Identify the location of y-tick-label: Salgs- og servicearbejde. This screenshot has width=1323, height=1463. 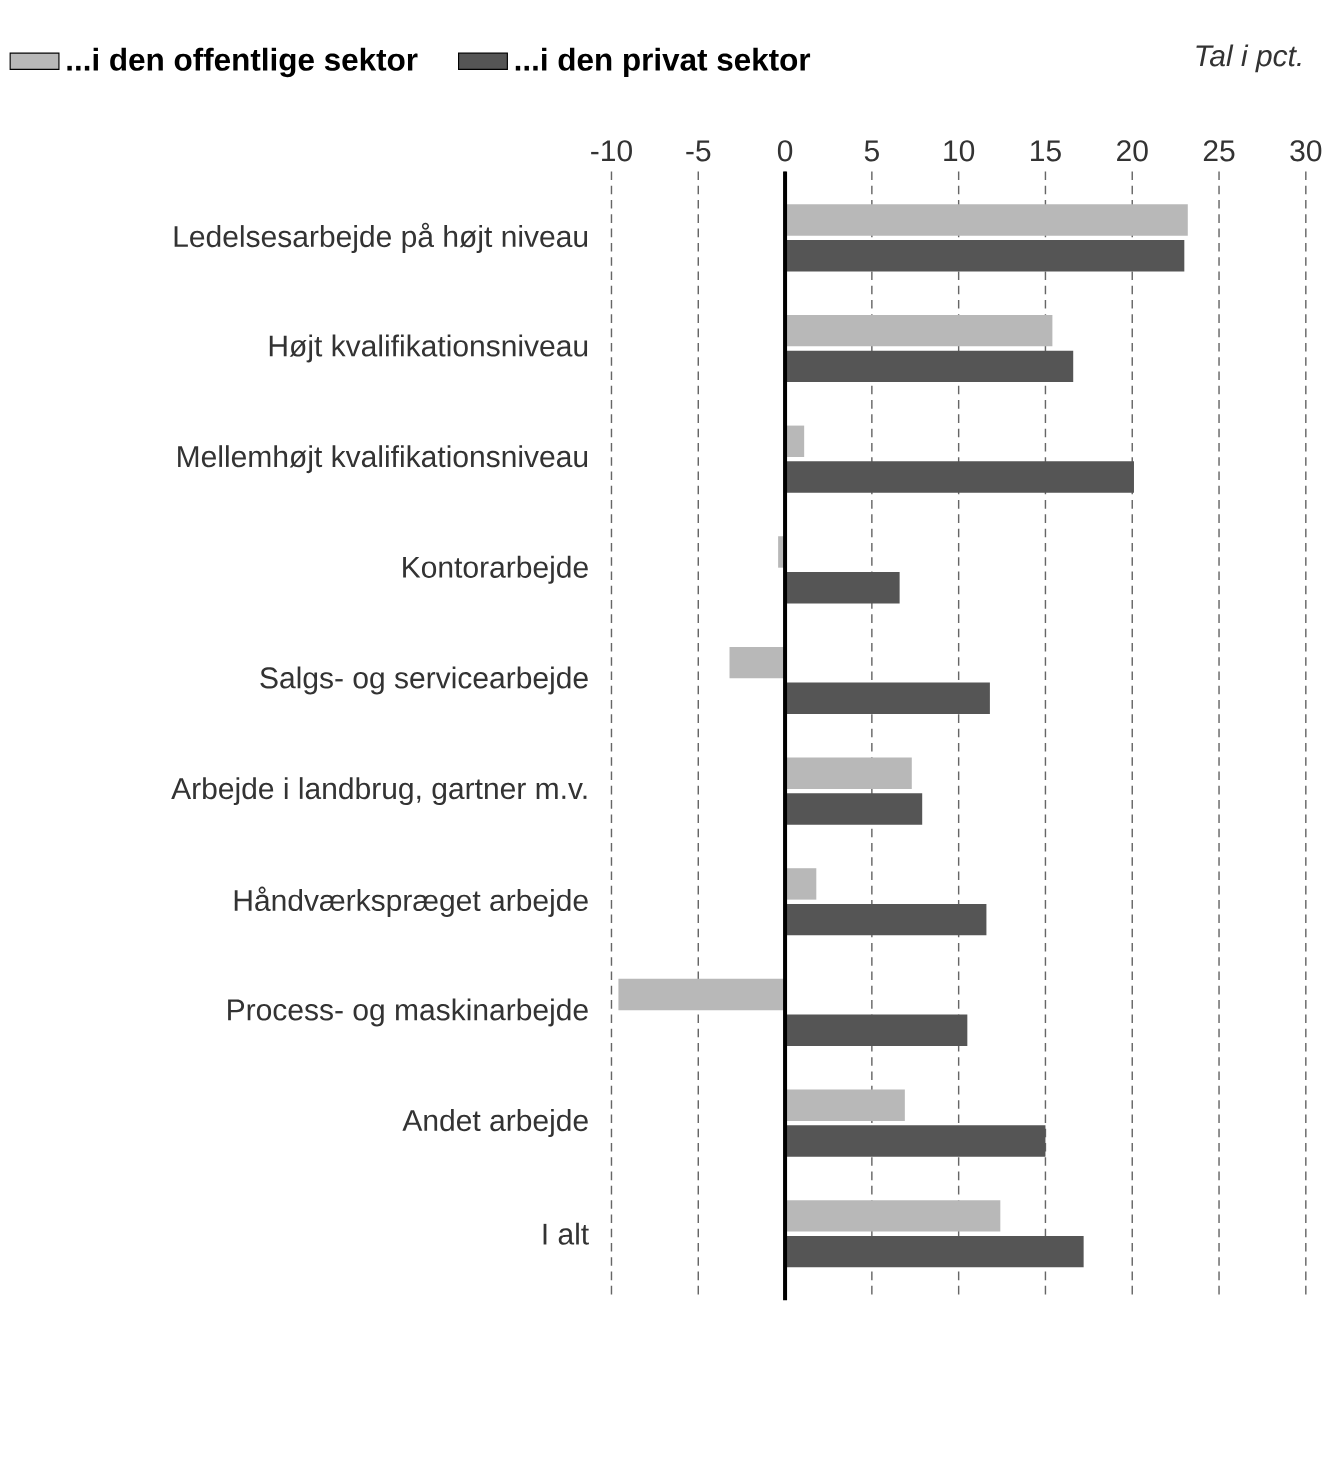
(424, 680).